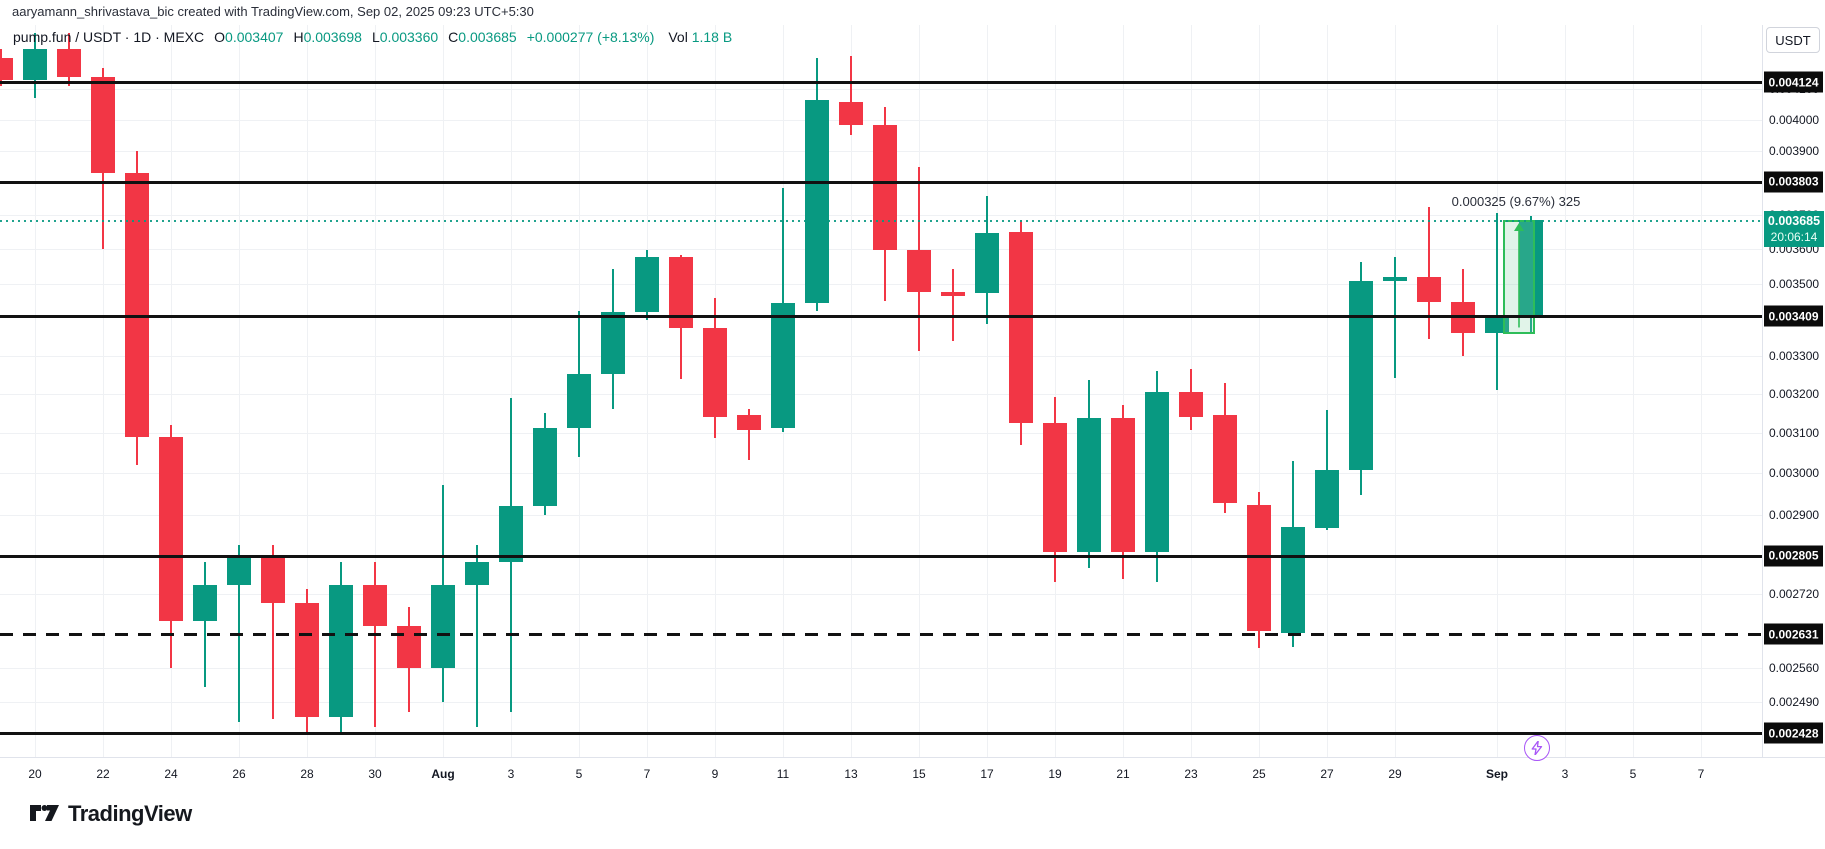  I want to click on time-axis-month-label: Sep, so click(1497, 774).